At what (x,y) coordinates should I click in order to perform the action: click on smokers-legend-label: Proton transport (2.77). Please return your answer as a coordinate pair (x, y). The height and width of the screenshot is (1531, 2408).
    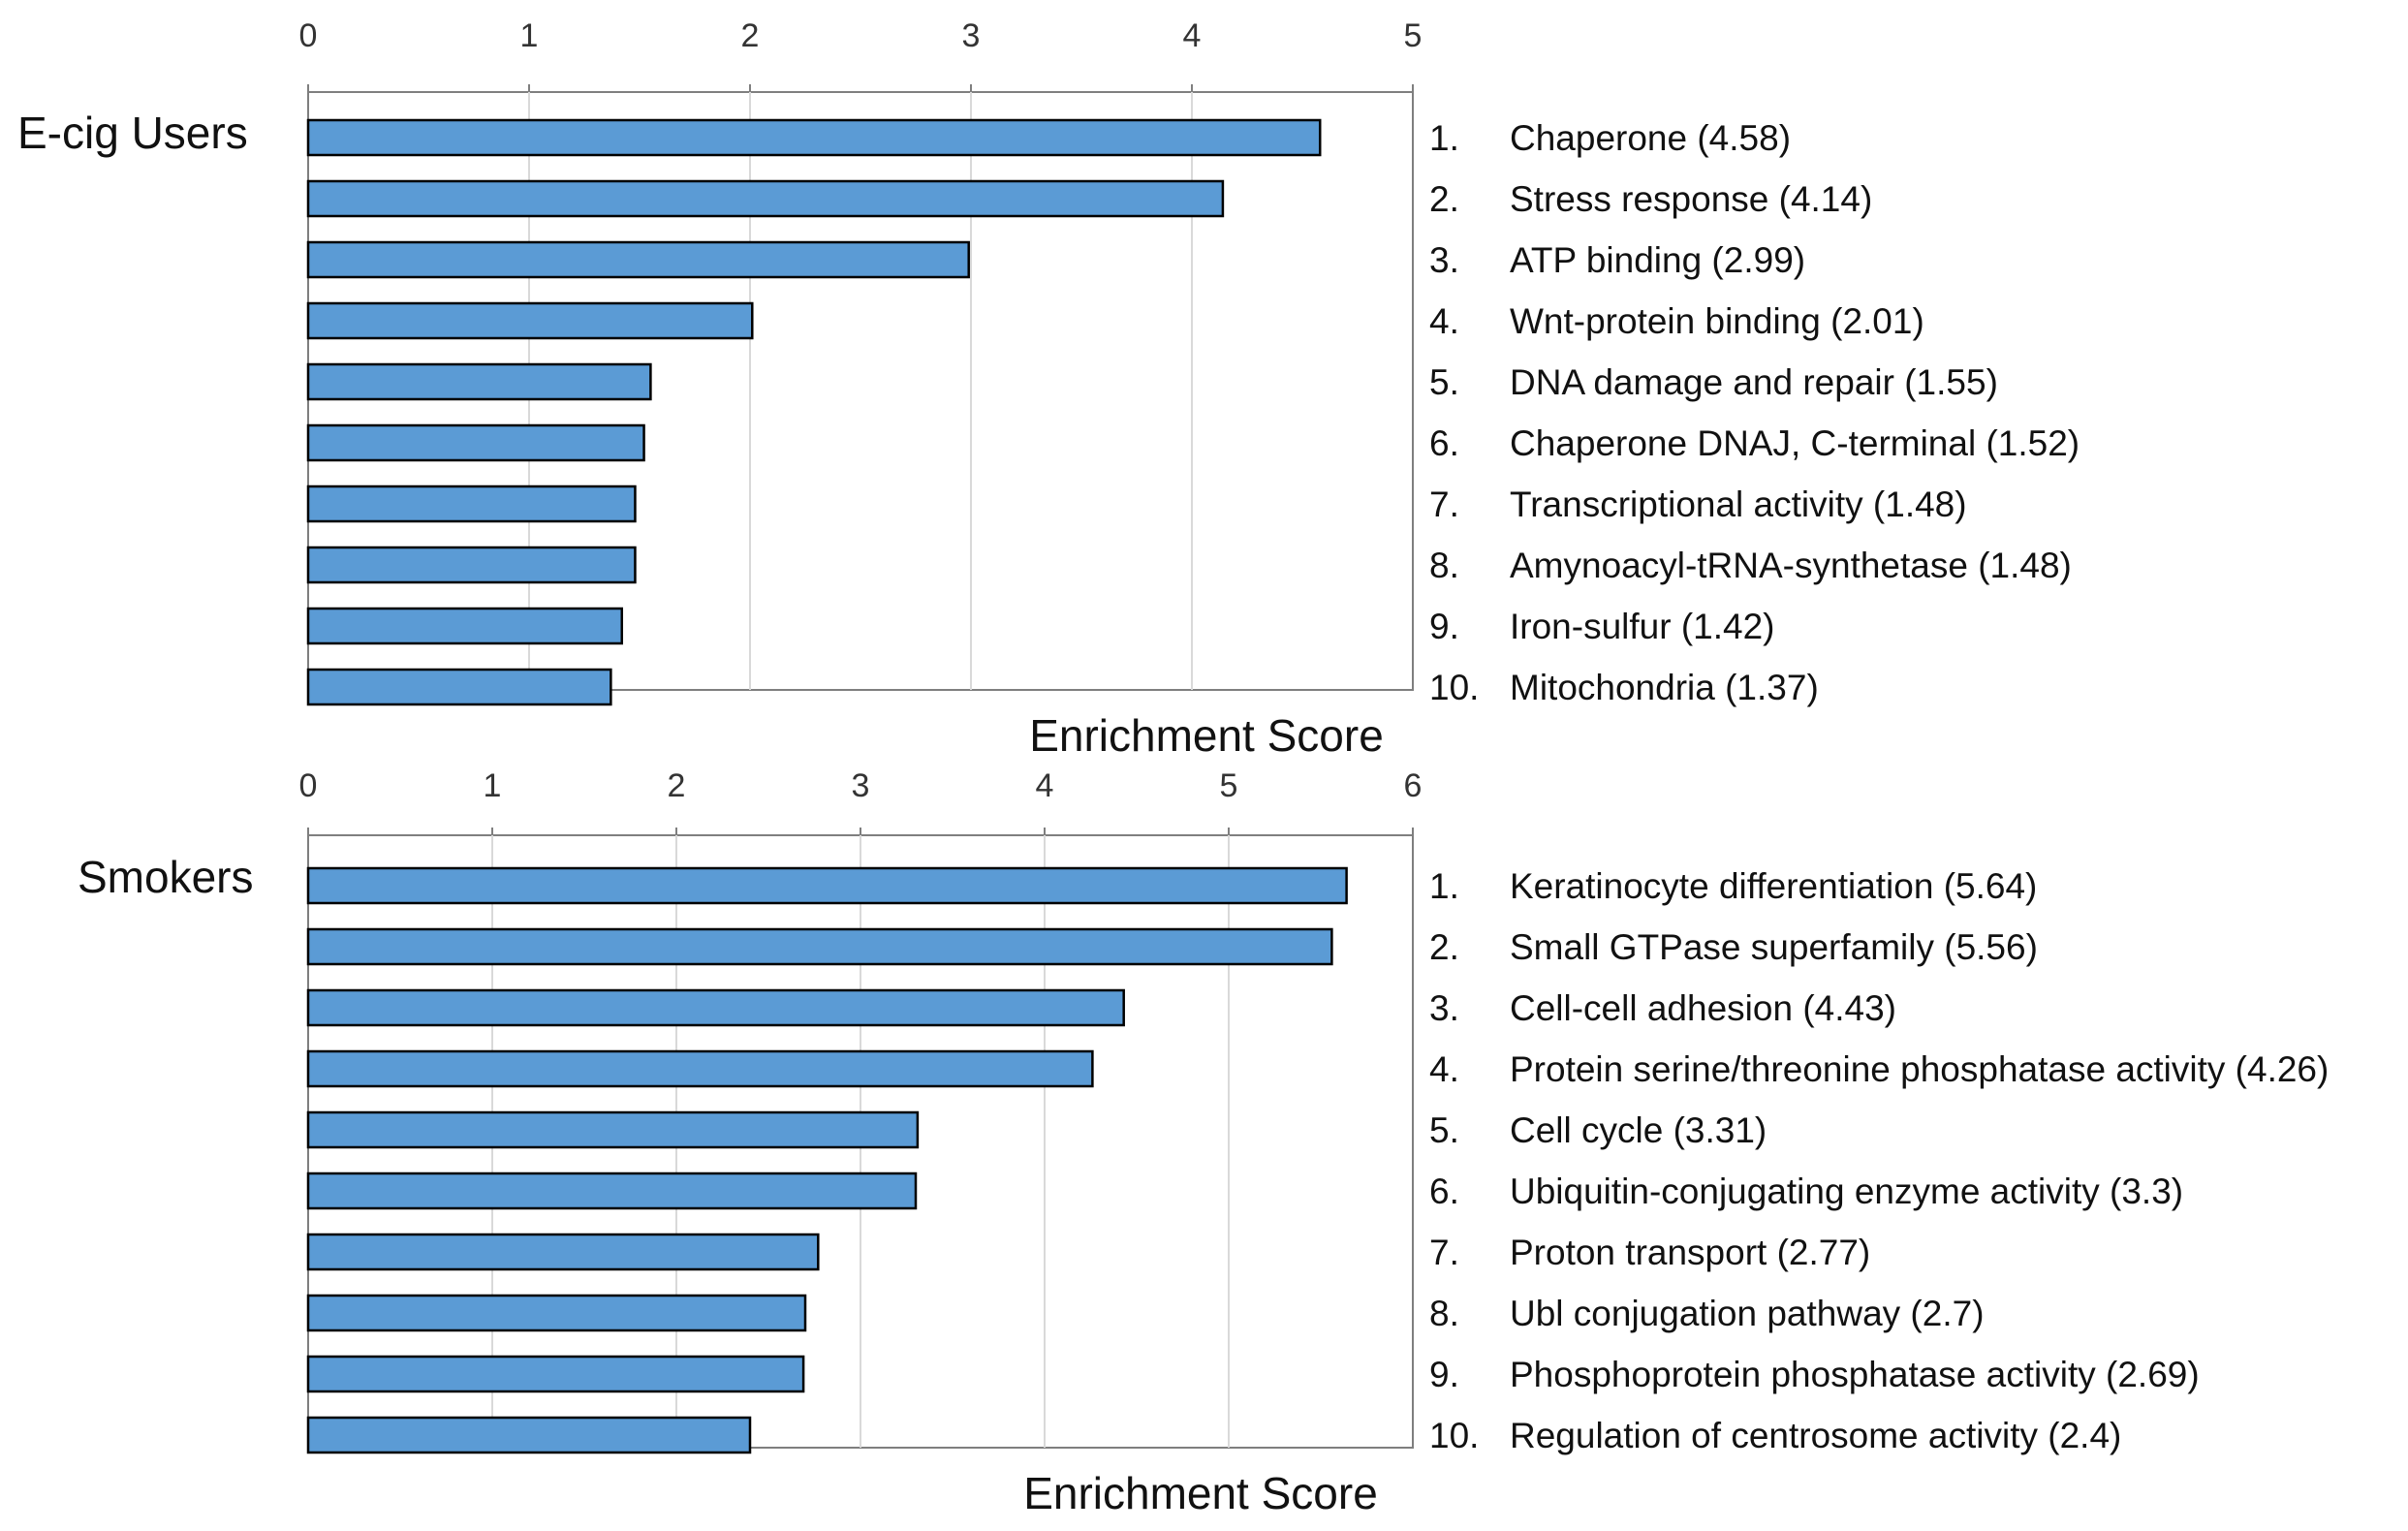
    Looking at the image, I should click on (1690, 1252).